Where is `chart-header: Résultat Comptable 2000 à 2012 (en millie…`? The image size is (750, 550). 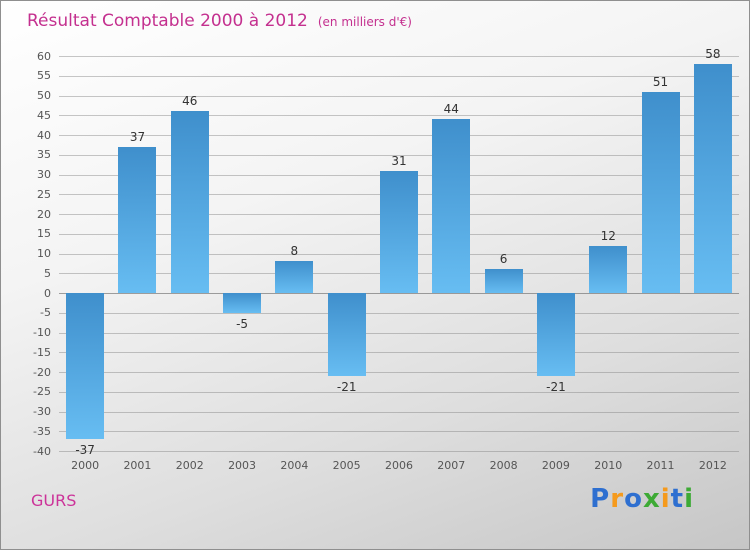
chart-header: Résultat Comptable 2000 à 2012 (en millie… is located at coordinates (219, 21).